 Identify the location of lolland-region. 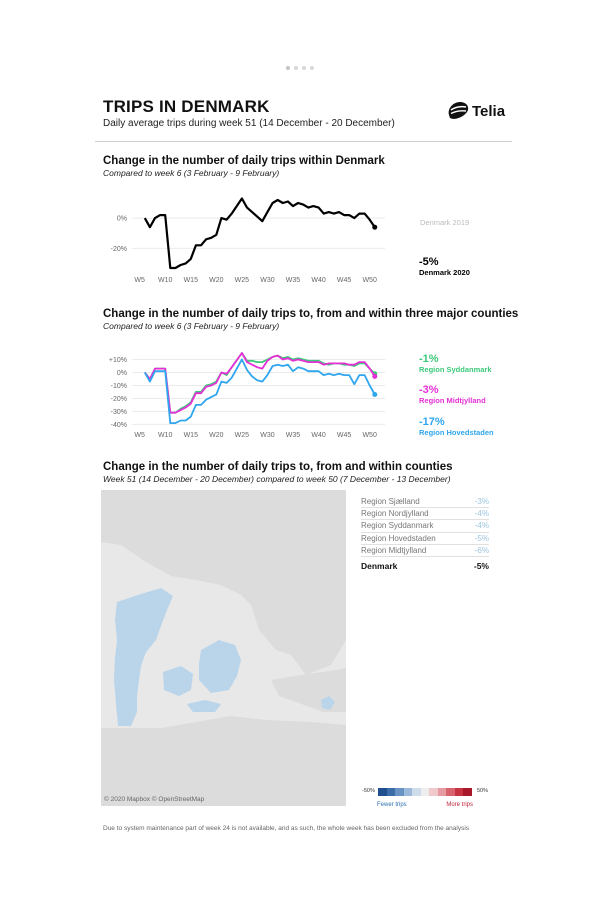
(204, 706).